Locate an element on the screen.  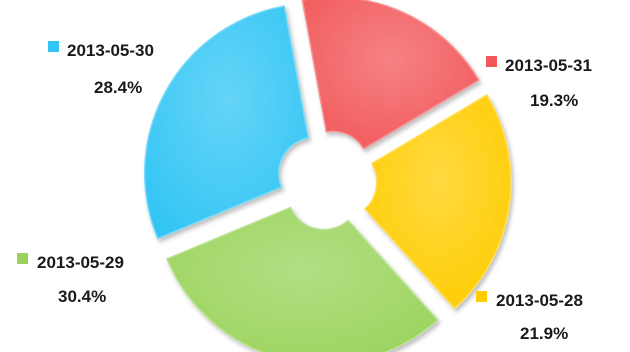
slice-percent-2013-05-28: 21.9% is located at coordinates (544, 333).